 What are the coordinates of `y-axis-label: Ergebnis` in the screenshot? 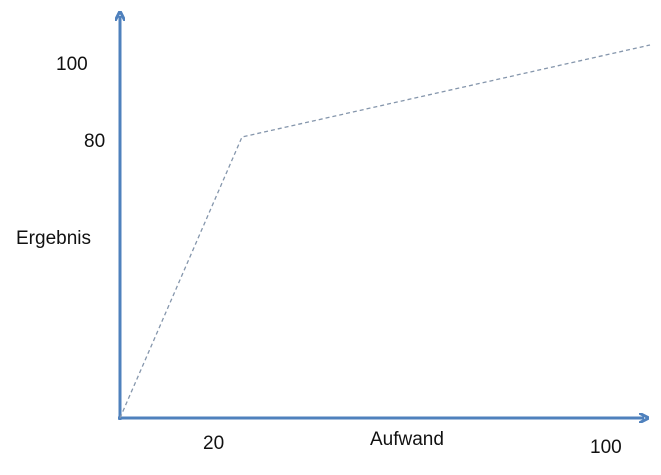 It's located at (53, 238).